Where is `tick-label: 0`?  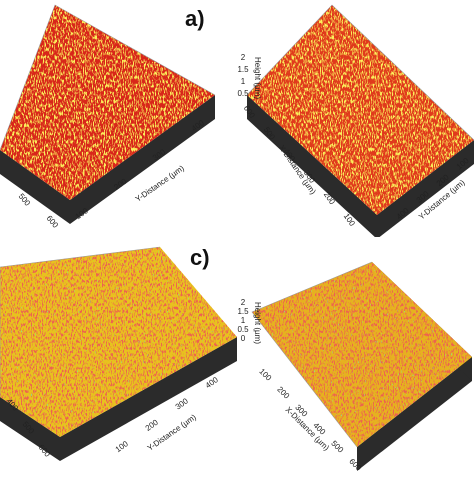
tick-label: 0 is located at coordinates (243, 338).